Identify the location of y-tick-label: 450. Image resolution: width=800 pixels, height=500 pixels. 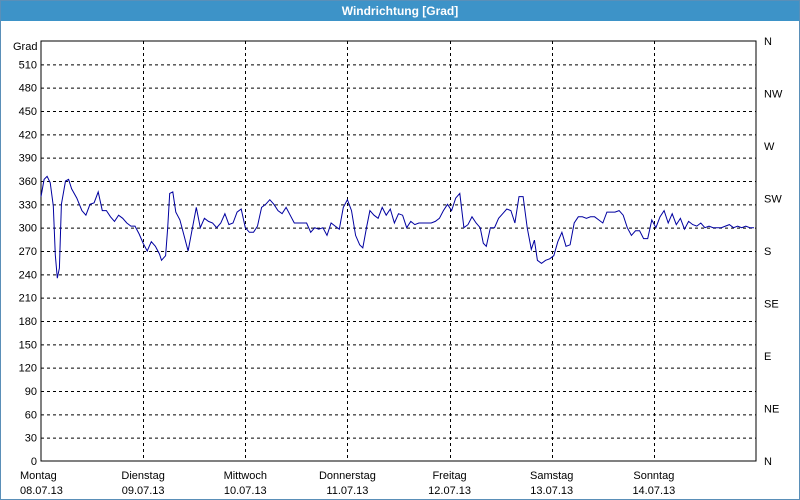
(28, 112).